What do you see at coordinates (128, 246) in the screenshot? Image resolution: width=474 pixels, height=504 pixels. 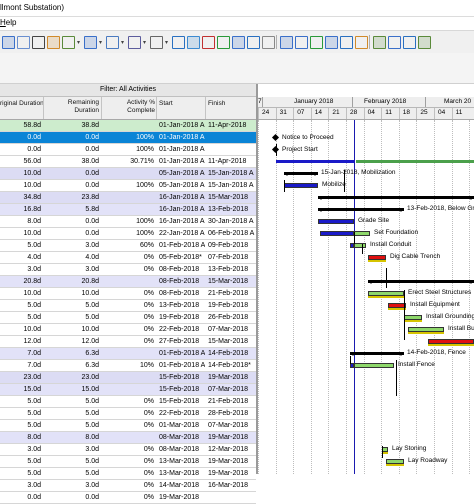 I see `table-row: 5.0d 3.0d 60% 01-Feb-2018 A 09-Feb-2018` at bounding box center [128, 246].